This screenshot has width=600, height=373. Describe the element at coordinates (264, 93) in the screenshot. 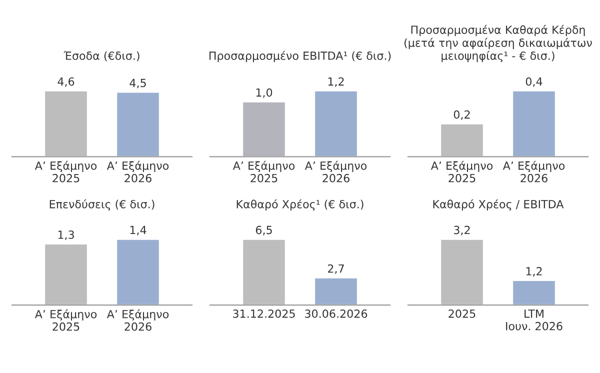

I see `data-label: 1,0` at that location.